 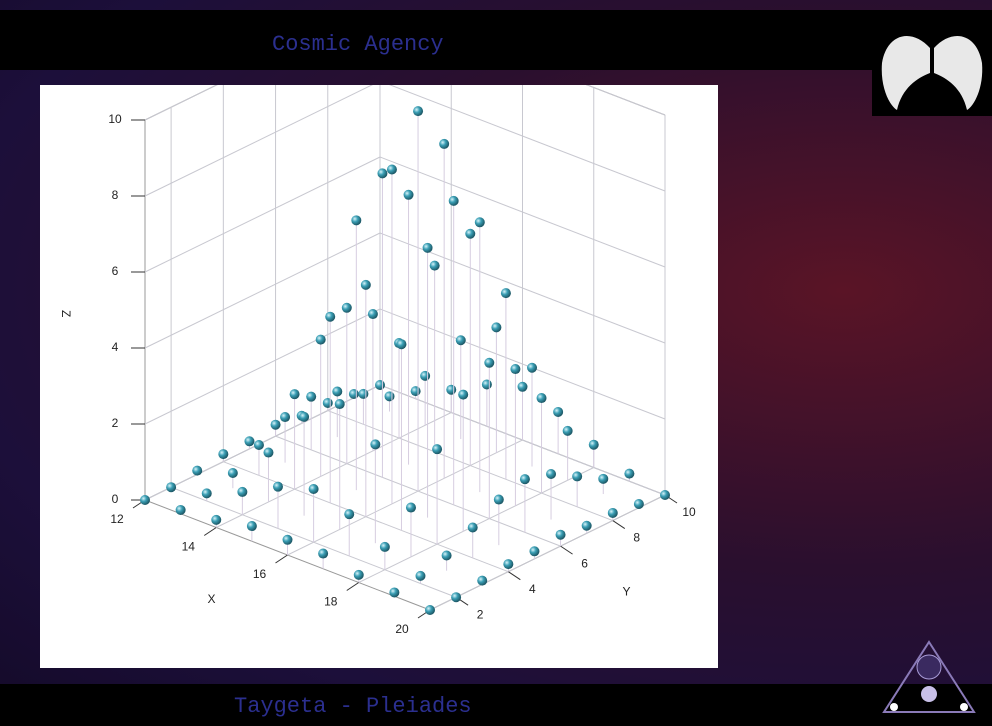 I want to click on x-axis-label: X, so click(x=212, y=599).